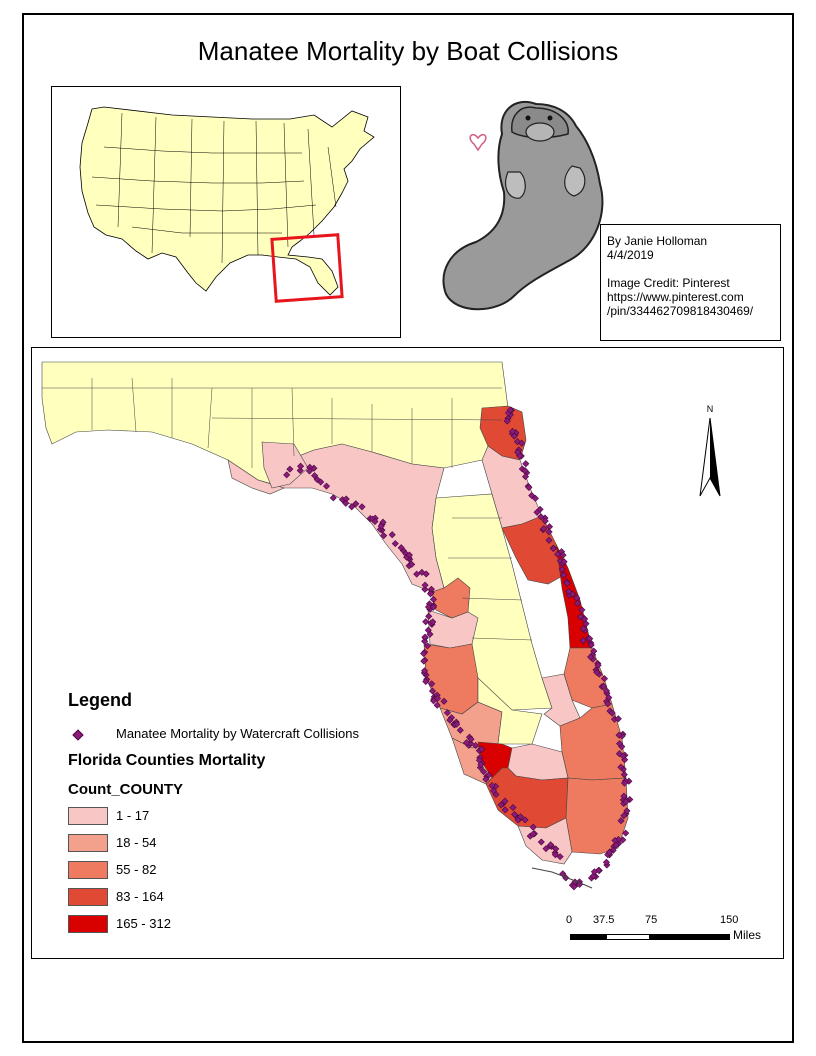 The width and height of the screenshot is (816, 1056). What do you see at coordinates (125, 789) in the screenshot?
I see `legend-field-name: Count_COUNTY` at bounding box center [125, 789].